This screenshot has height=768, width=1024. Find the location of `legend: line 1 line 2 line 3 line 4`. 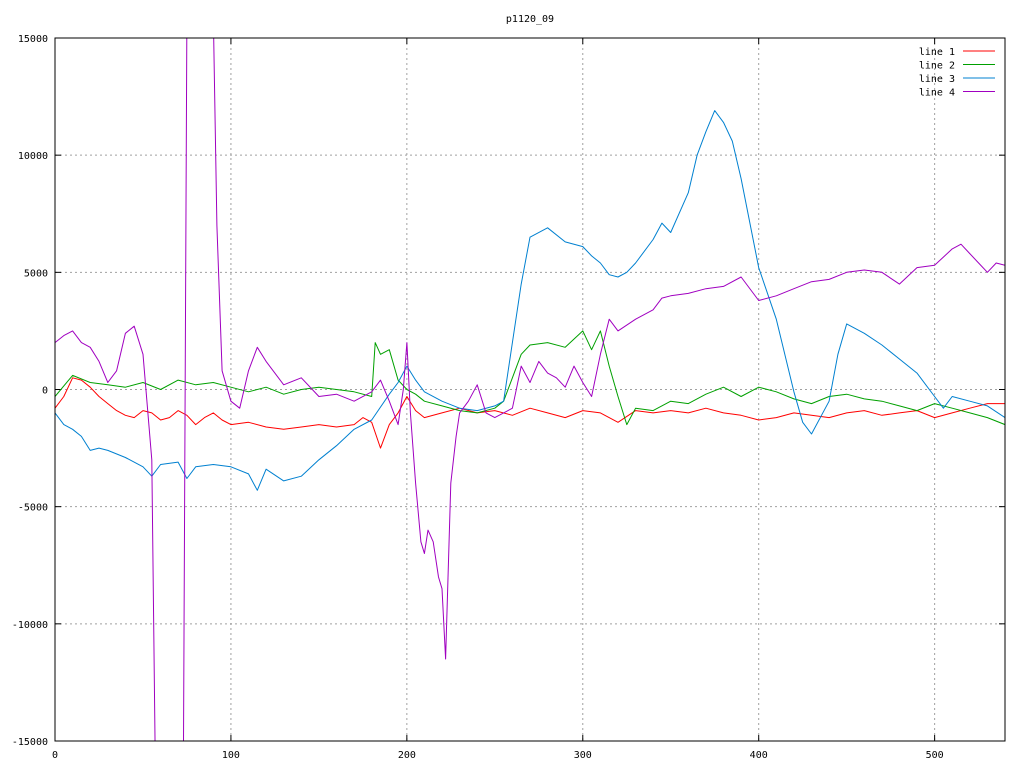

legend: line 1 line 2 line 3 line 4 is located at coordinates (957, 73).